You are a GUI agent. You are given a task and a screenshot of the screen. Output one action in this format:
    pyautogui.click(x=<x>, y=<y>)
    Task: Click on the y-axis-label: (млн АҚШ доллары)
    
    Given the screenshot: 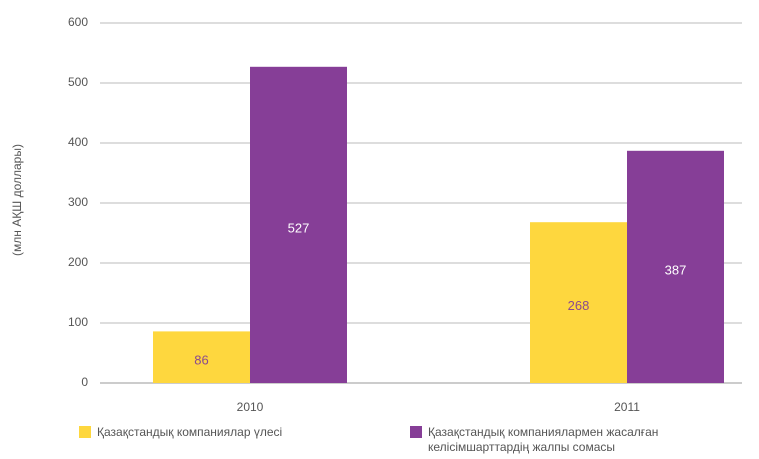 What is the action you would take?
    pyautogui.click(x=17, y=200)
    